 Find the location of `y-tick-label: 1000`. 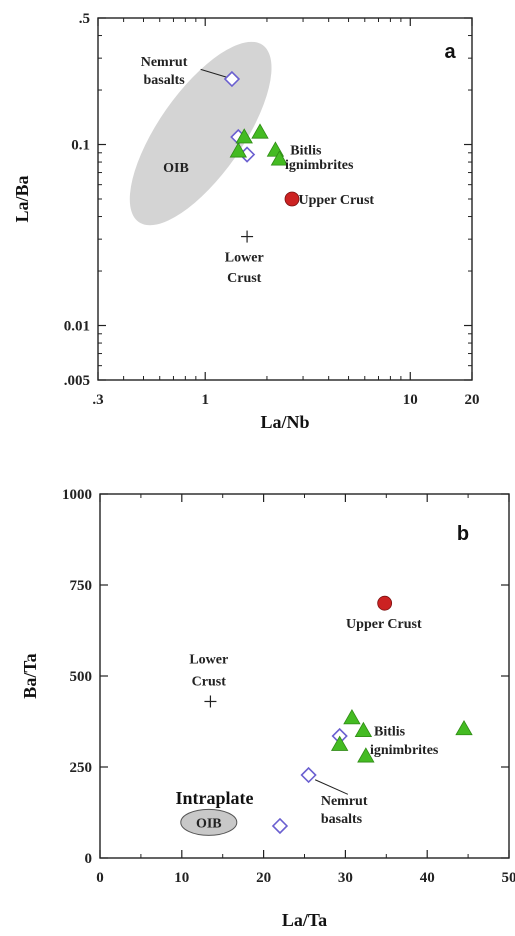

y-tick-label: 1000 is located at coordinates (77, 495).